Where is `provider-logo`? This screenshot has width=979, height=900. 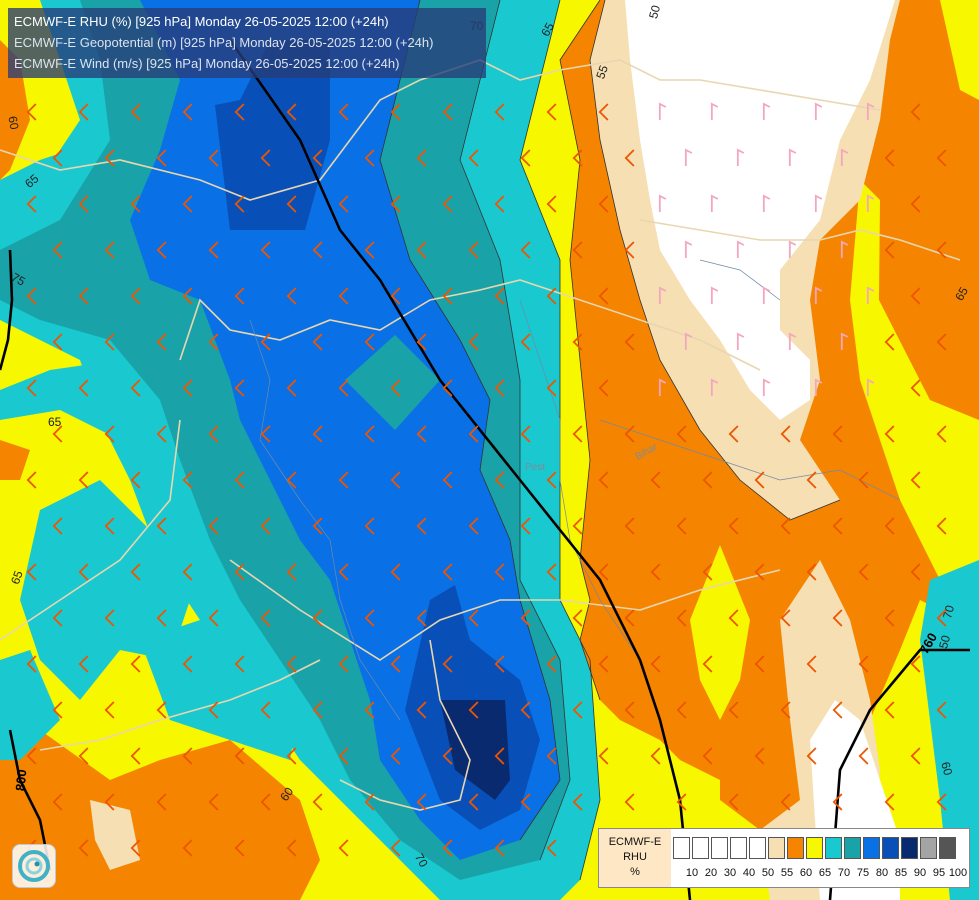
provider-logo is located at coordinates (34, 866).